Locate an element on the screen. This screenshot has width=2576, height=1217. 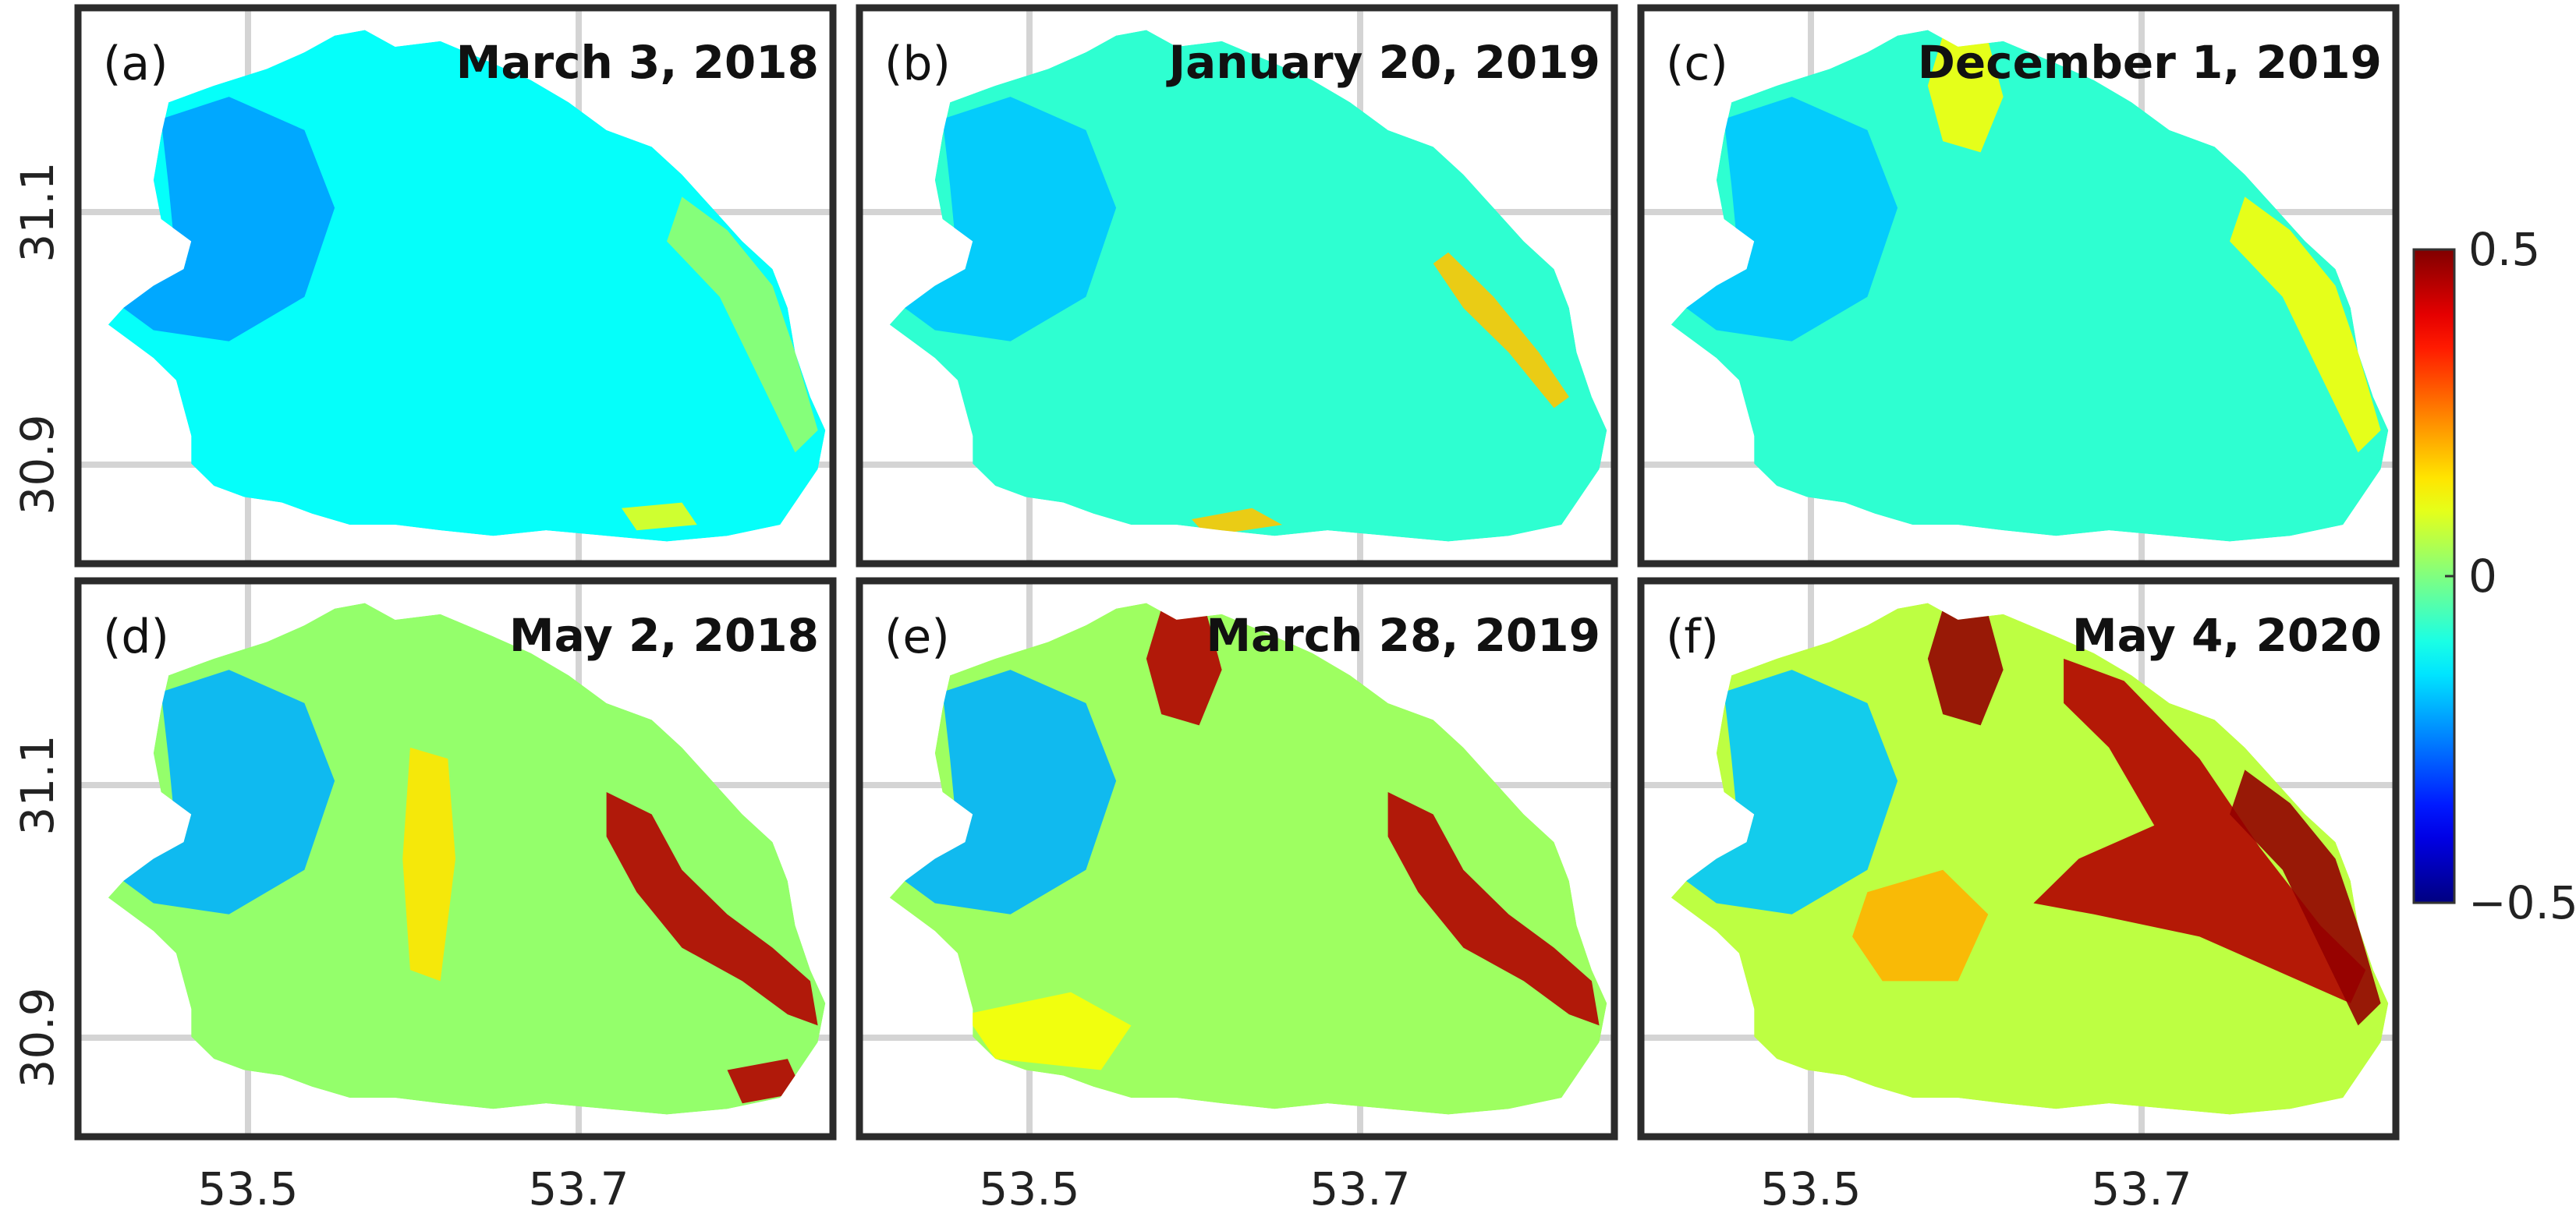
panel-d: (d) May 2, 2018 is located at coordinates (456, 859).